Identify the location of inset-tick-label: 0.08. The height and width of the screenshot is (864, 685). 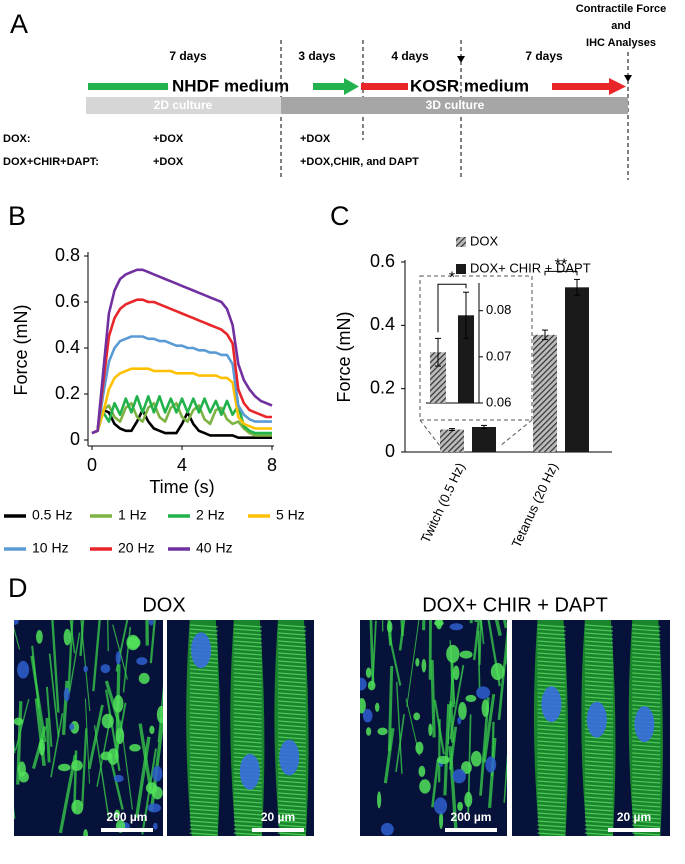
(498, 309).